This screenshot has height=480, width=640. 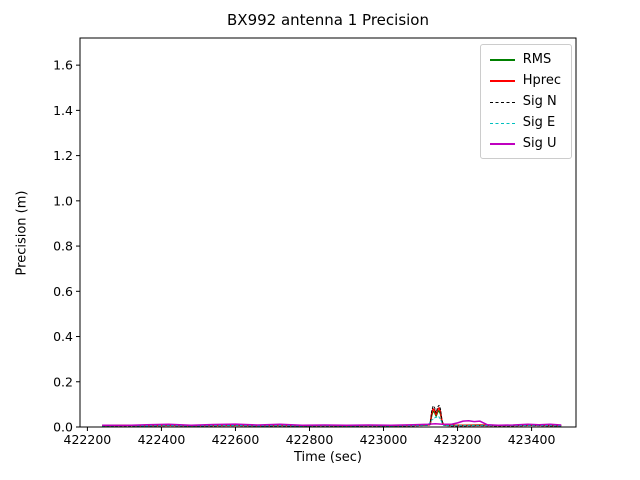 I want to click on x-tick-label: 422200, so click(x=88, y=439).